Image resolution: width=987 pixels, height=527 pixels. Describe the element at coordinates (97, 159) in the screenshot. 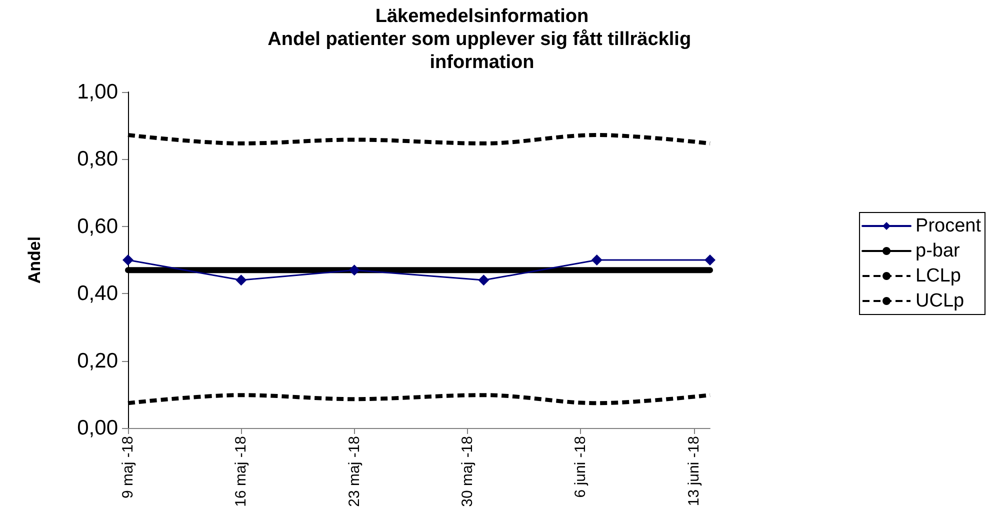

I see `y-tick-label: 0,80` at that location.